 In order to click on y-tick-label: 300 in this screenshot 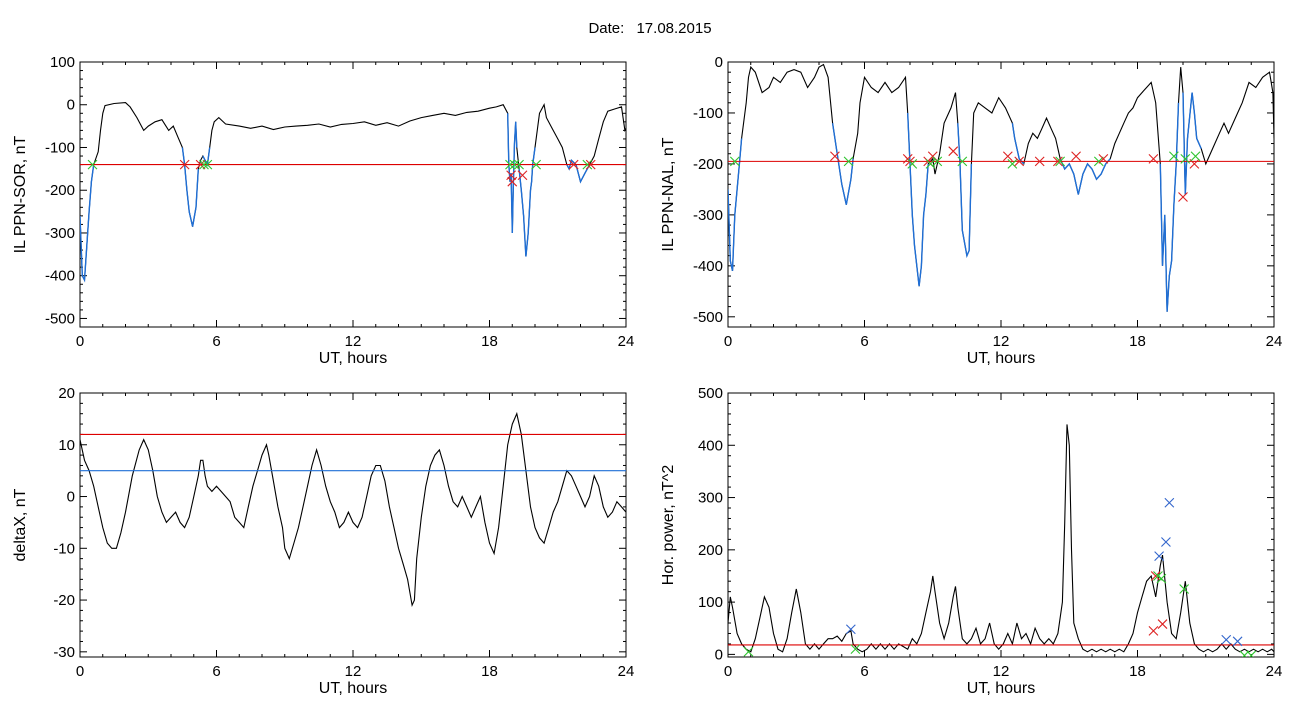, I will do `click(710, 498)`.